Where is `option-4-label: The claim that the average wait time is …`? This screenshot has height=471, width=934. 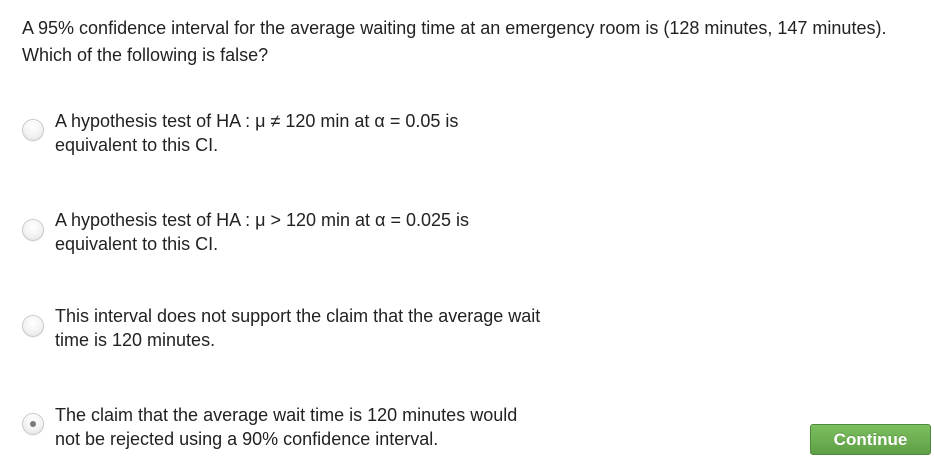
option-4-label: The claim that the average wait time is … is located at coordinates (355, 427).